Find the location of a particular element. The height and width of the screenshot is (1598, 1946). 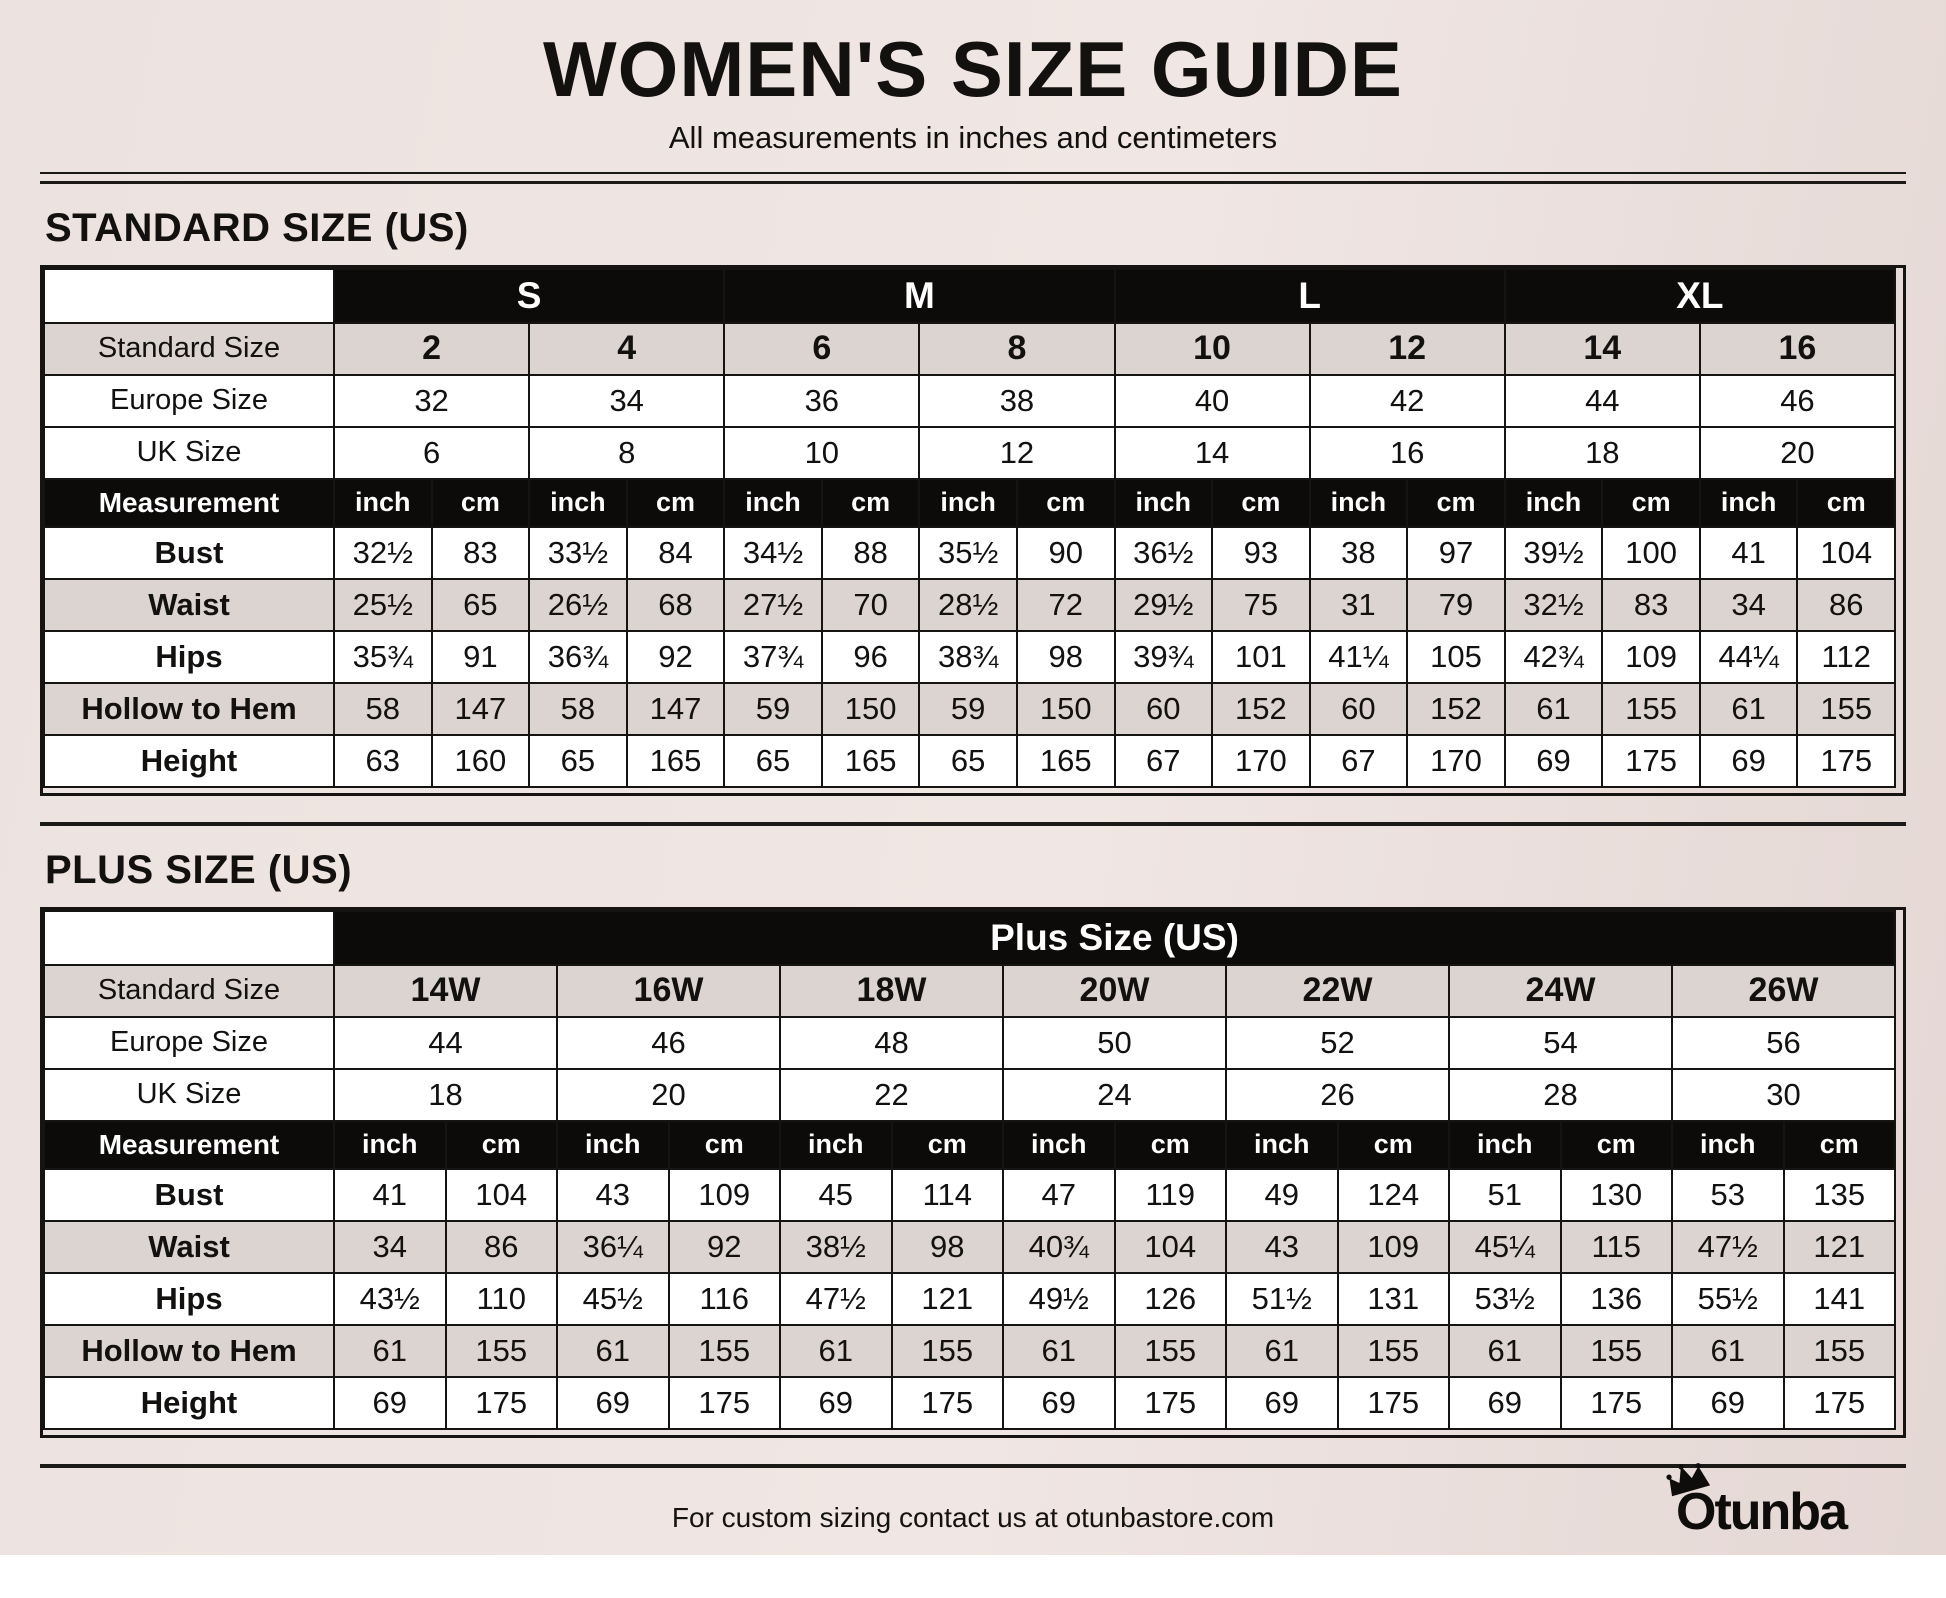

inch-value-cell: 35½ is located at coordinates (968, 552).